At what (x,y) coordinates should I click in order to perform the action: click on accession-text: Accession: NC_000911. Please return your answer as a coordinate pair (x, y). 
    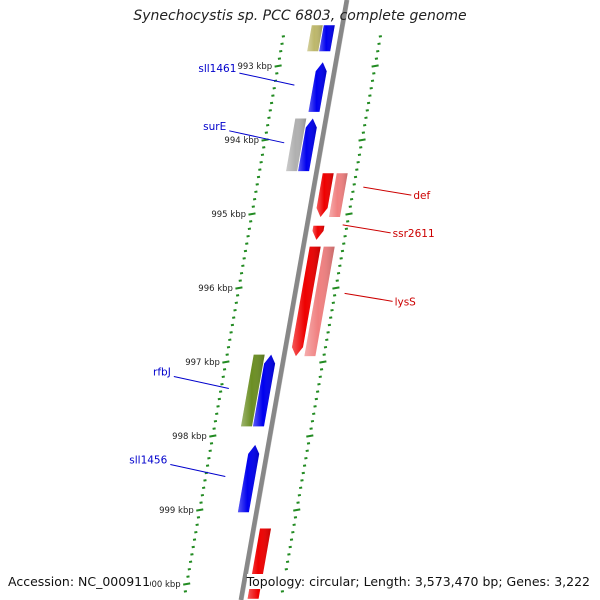
    Looking at the image, I should click on (79, 581).